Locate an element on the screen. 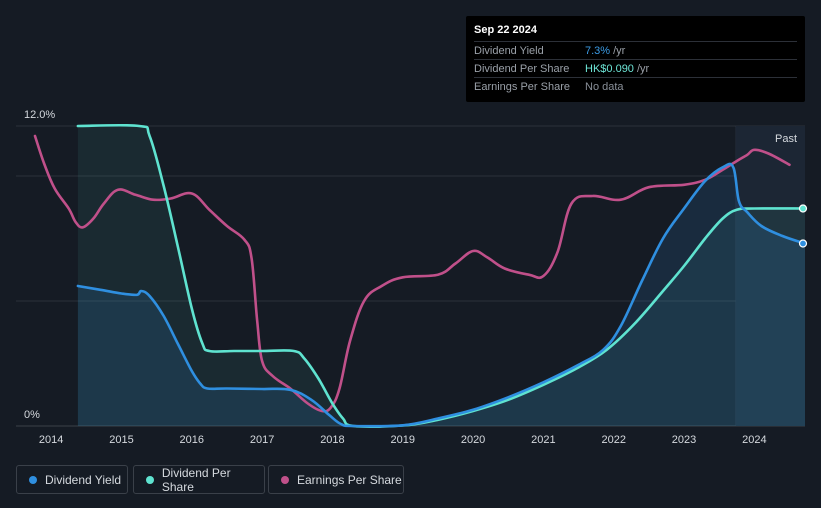 The width and height of the screenshot is (821, 508). legend-earnings-per-share: Earnings Per Share is located at coordinates (336, 479).